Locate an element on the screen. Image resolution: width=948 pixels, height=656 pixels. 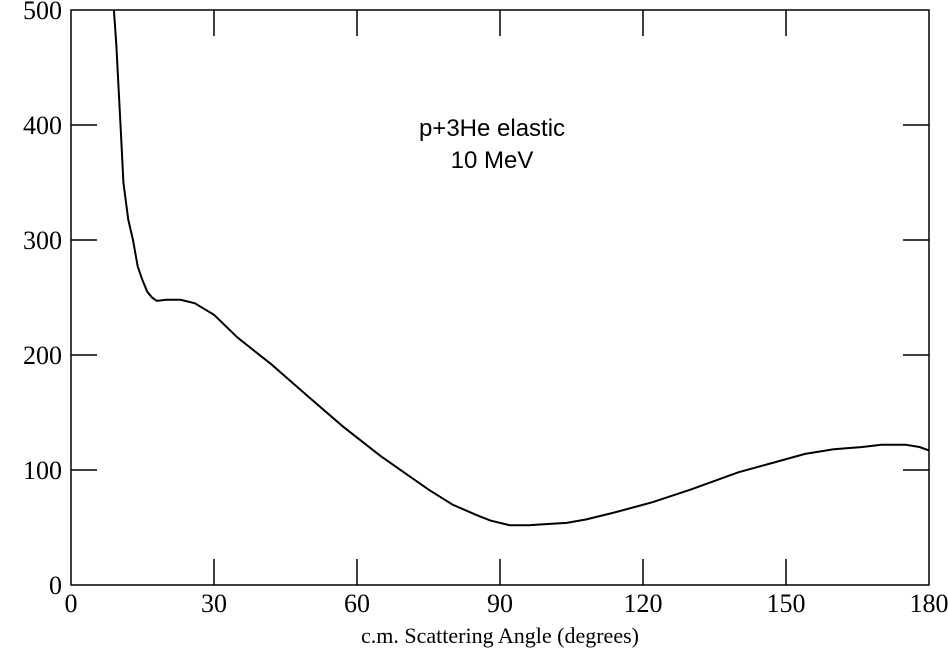
y-tick-label: 200 is located at coordinates (42, 355).